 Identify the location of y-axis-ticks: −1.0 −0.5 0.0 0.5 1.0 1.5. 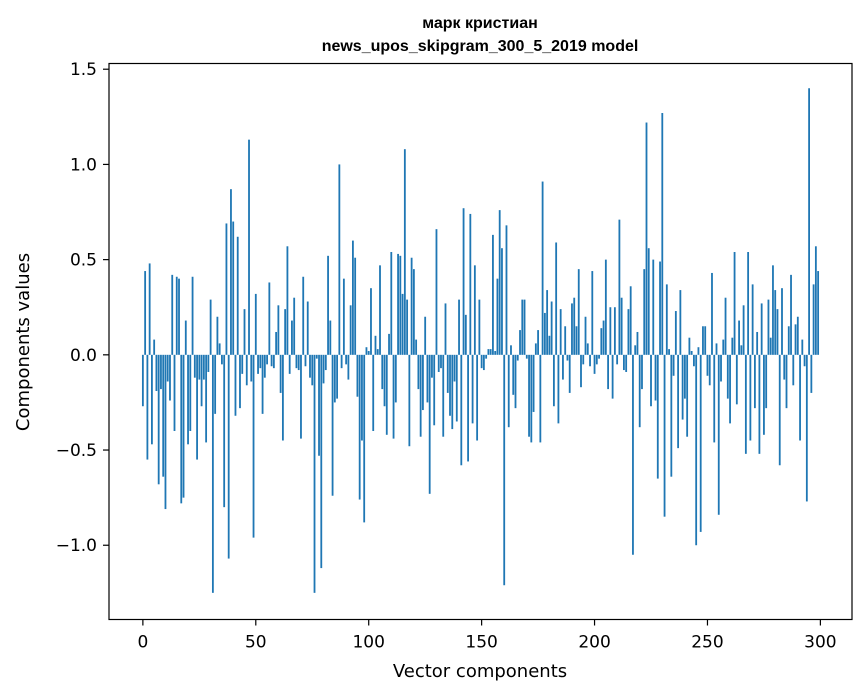
(82, 308).